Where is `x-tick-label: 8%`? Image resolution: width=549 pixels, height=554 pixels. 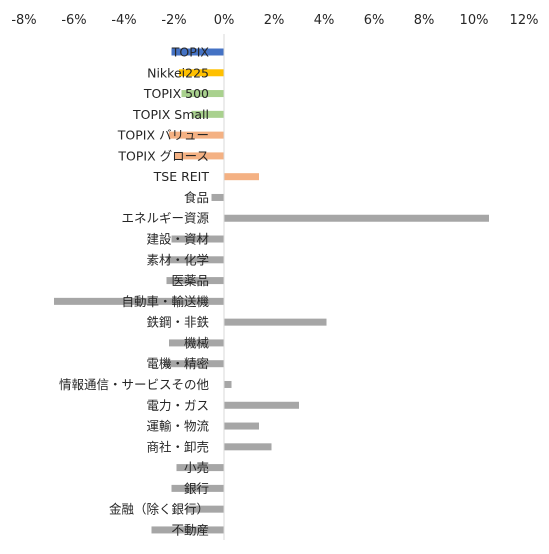
x-tick-label: 8% is located at coordinates (424, 20).